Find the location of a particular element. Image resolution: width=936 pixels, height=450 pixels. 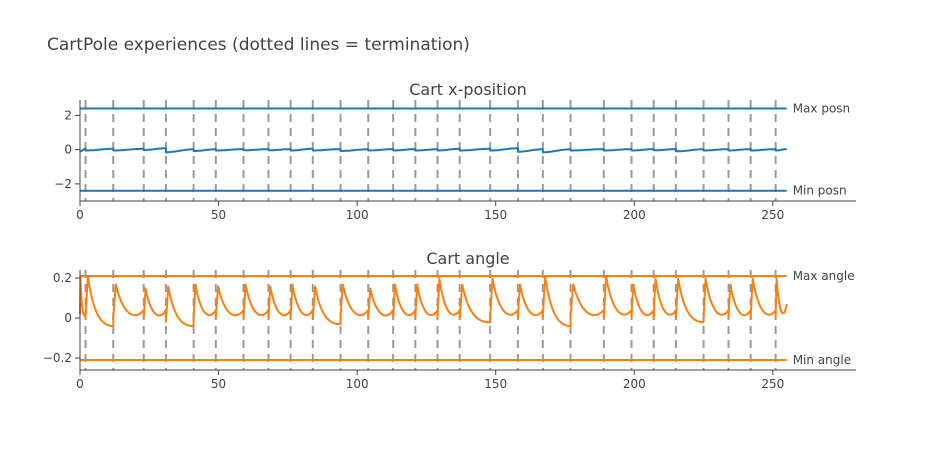

series-line-cart-x-position is located at coordinates (433, 150).